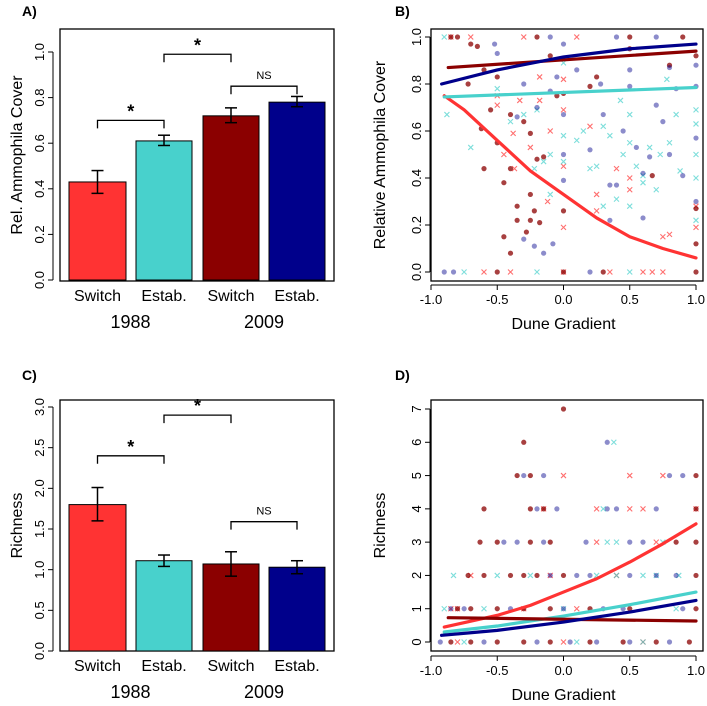  Describe the element at coordinates (130, 692) in the screenshot. I see `group-label: 1988` at that location.